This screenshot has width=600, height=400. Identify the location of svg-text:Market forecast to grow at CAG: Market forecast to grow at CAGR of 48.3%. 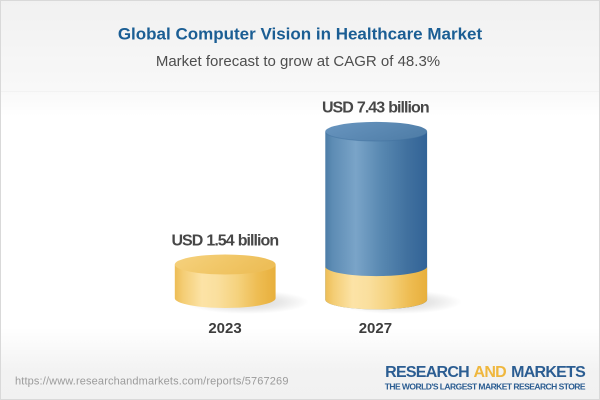
(298, 61).